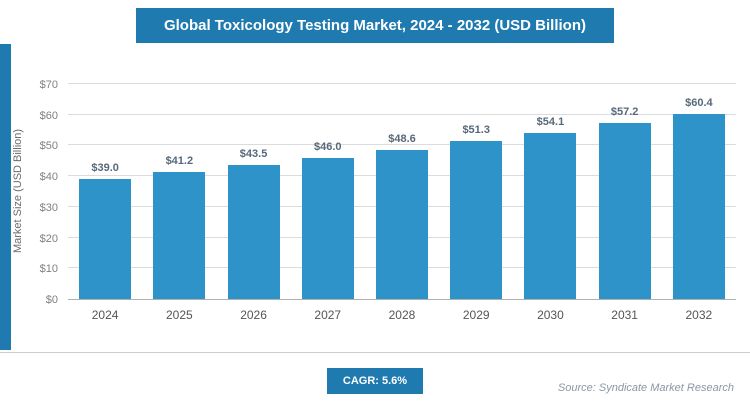 Image resolution: width=750 pixels, height=417 pixels. I want to click on bar-slot: $51.3, so click(476, 211).